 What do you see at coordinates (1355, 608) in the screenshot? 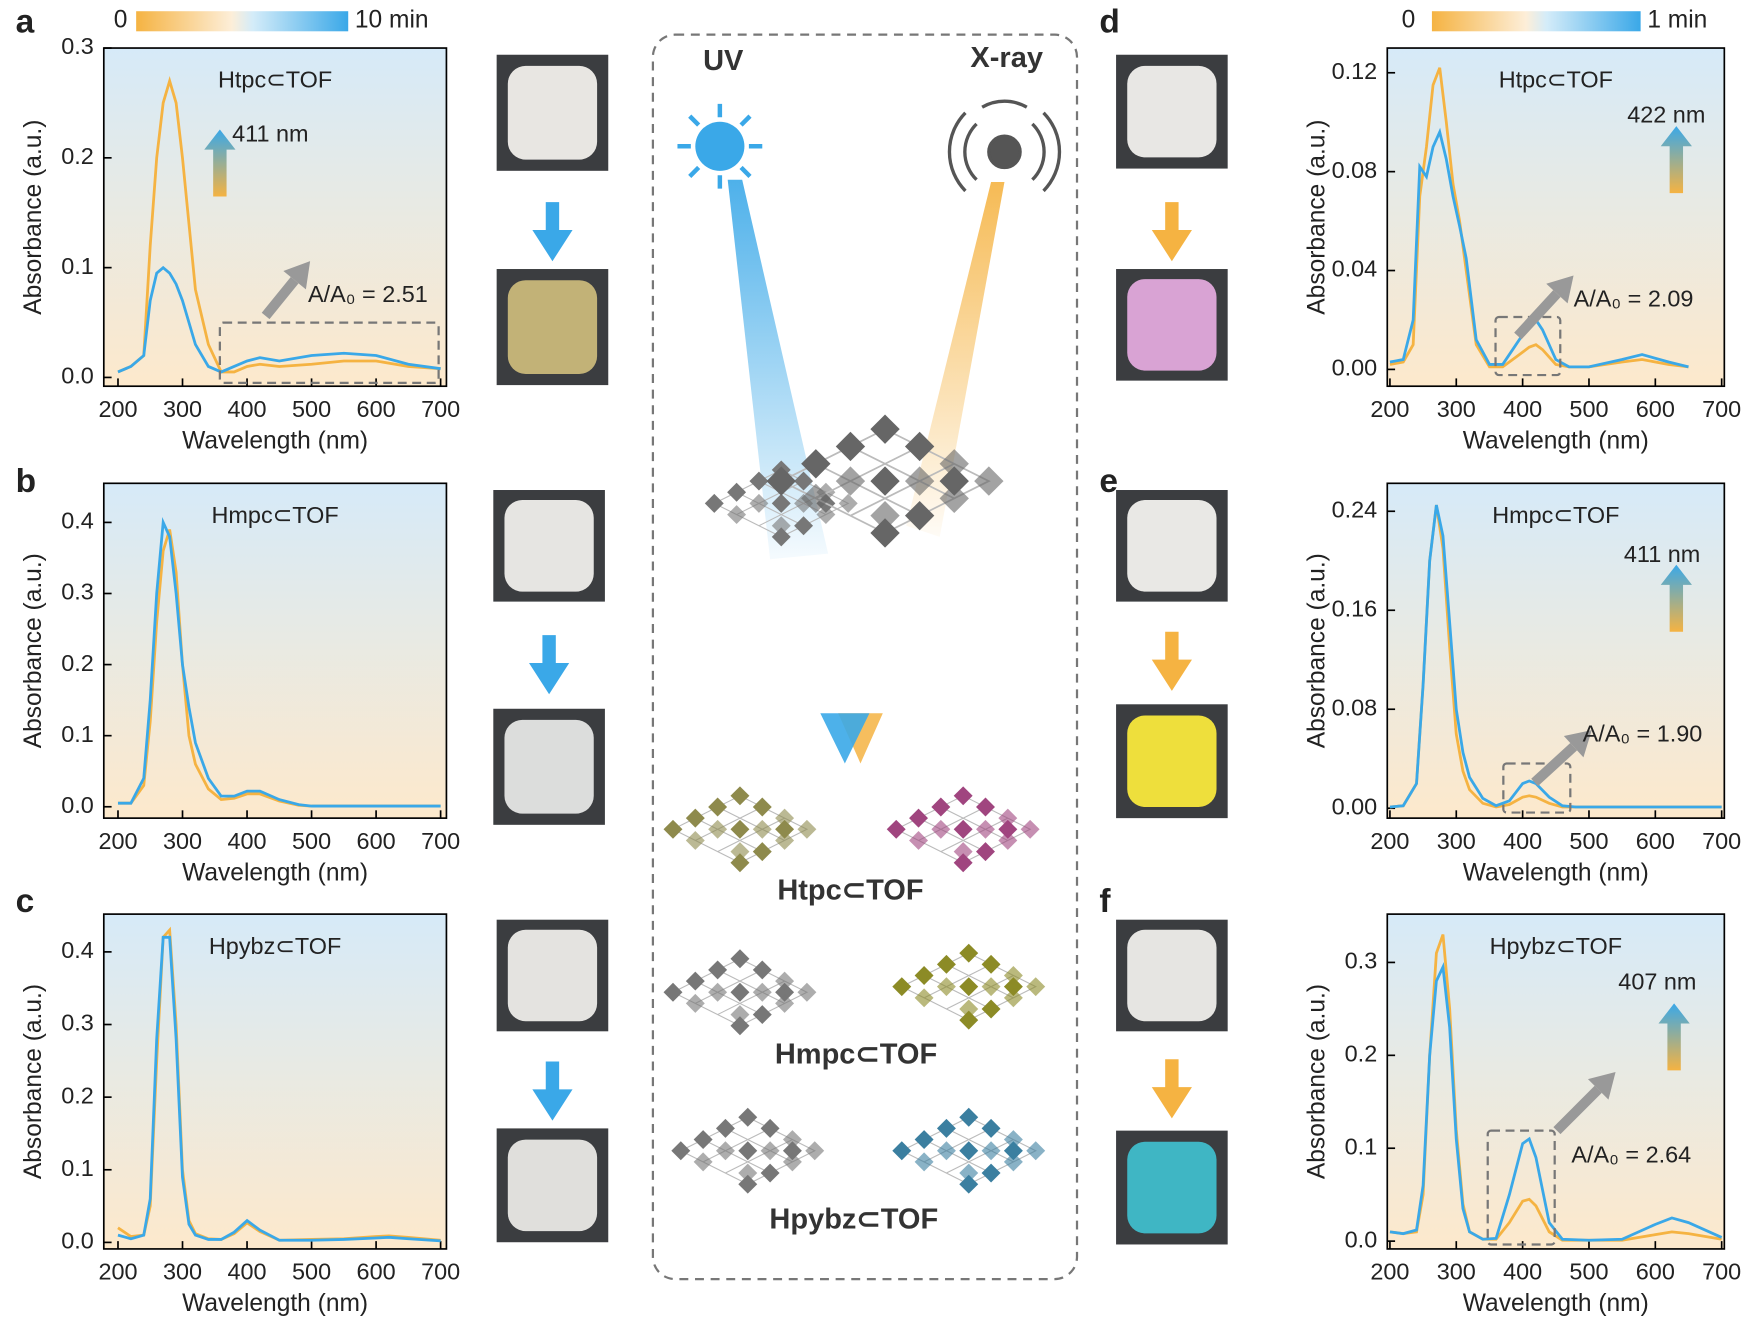
I see `y-tick-label: 0.16` at bounding box center [1355, 608].